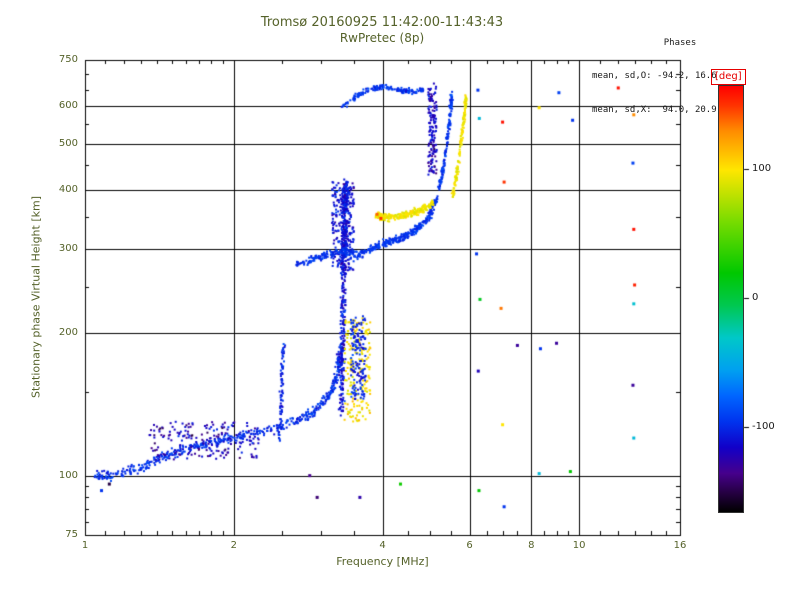 This screenshot has width=800, height=600. I want to click on x-tick-label: 4, so click(382, 545).